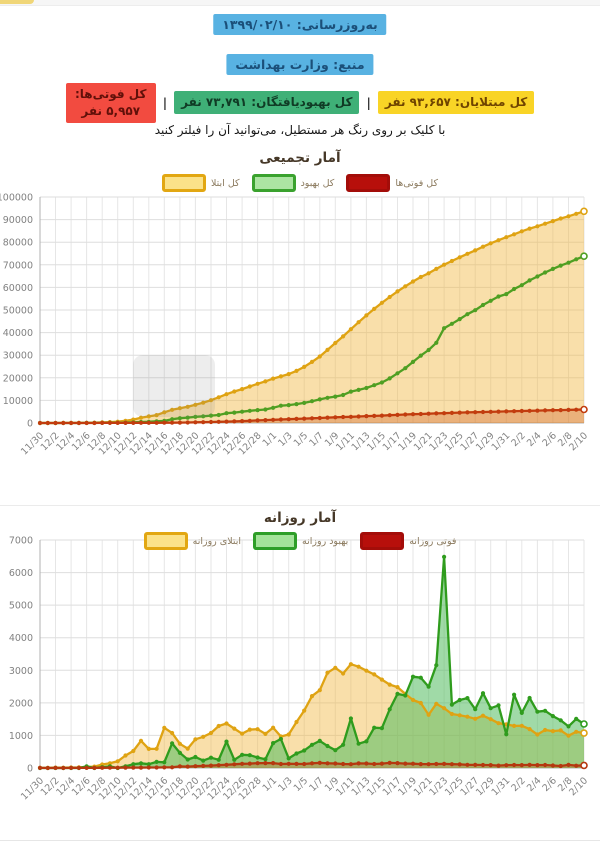 The height and width of the screenshot is (843, 600). I want to click on svg-text: 100000, so click(16, 198).